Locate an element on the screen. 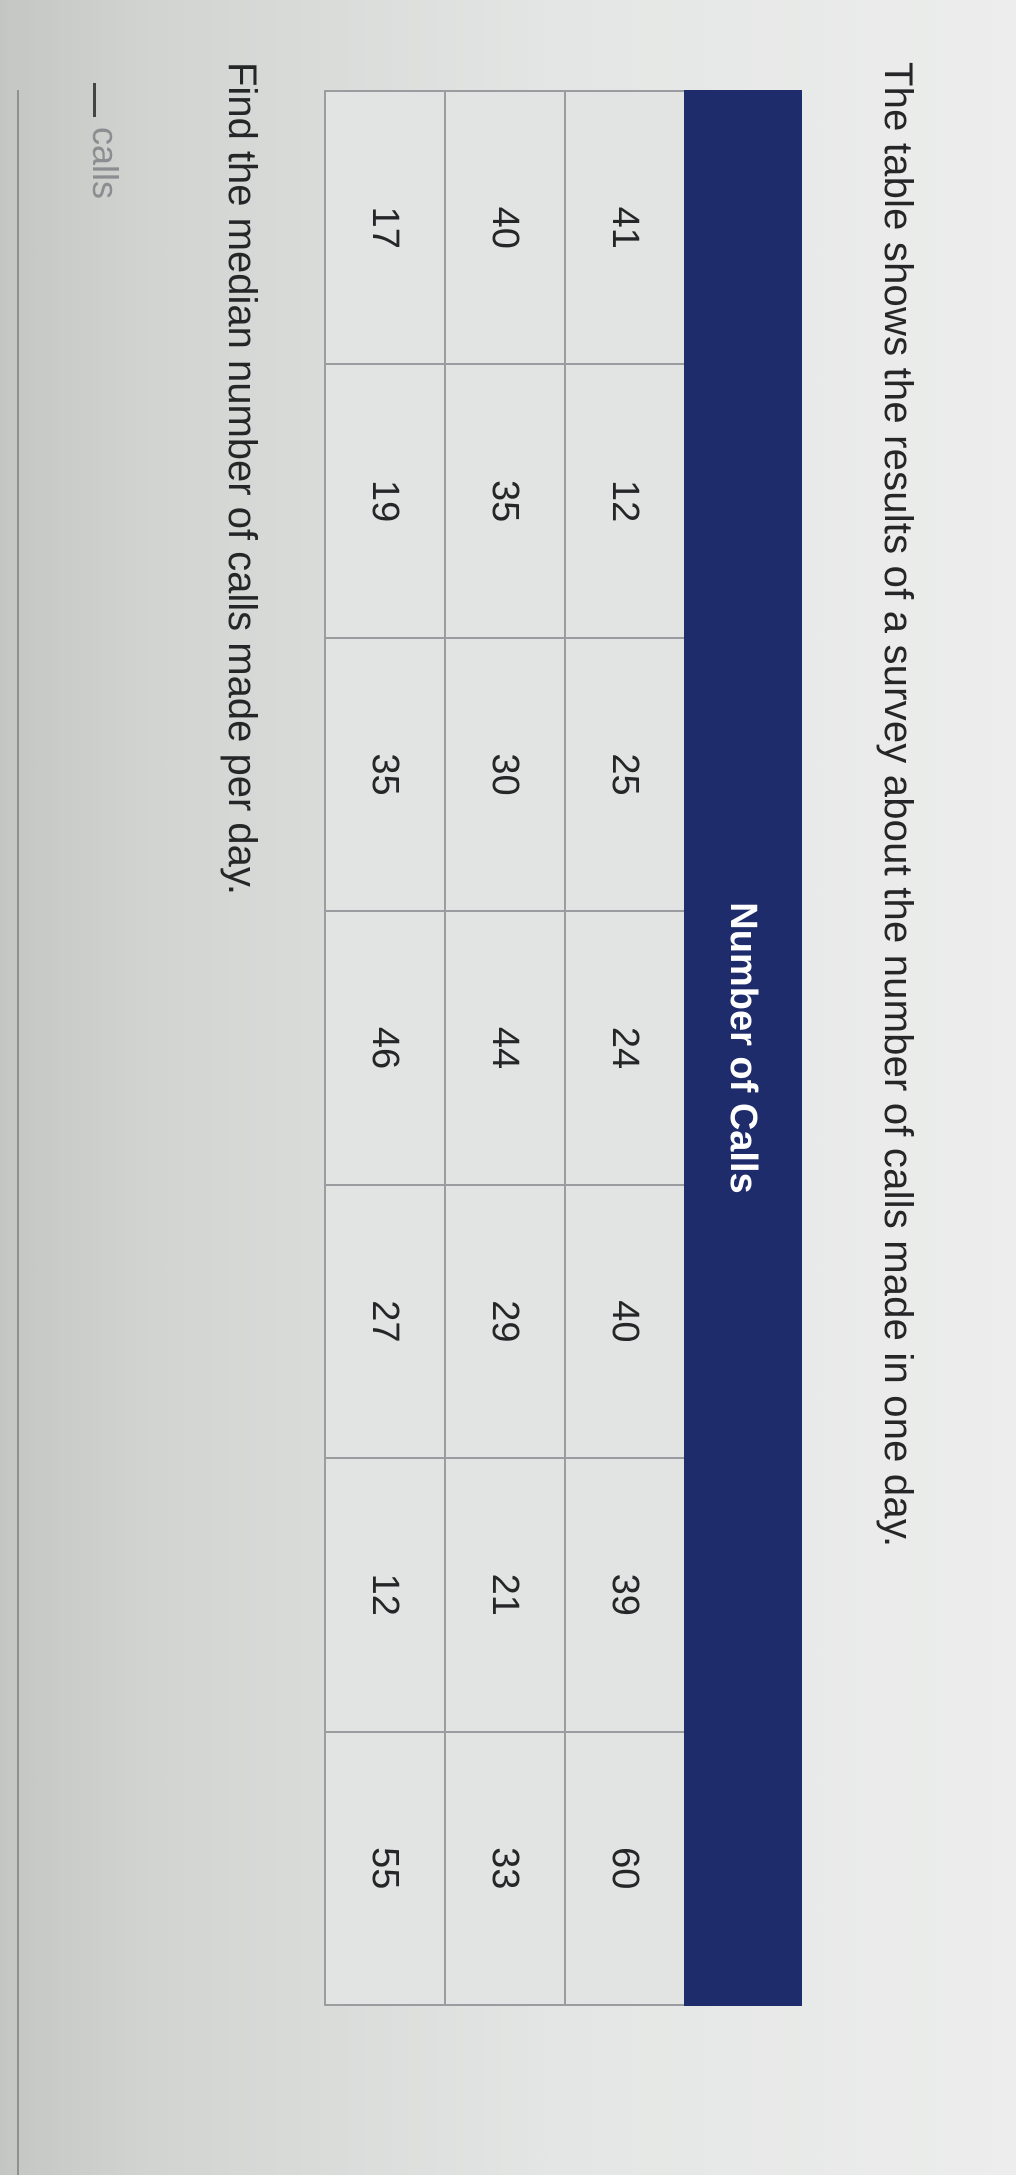 The image size is (1016, 2175). table-cell: 55 is located at coordinates (385, 1868).